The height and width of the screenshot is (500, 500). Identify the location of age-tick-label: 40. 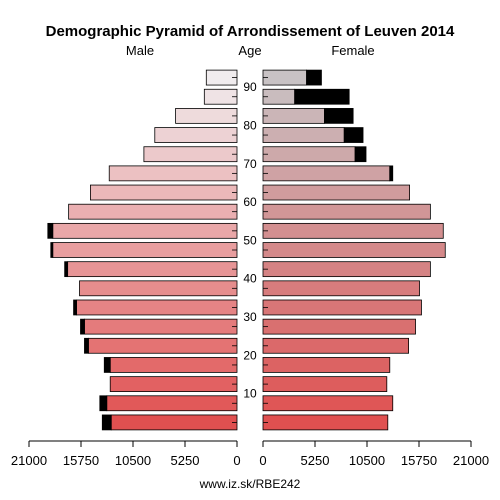
(250, 279).